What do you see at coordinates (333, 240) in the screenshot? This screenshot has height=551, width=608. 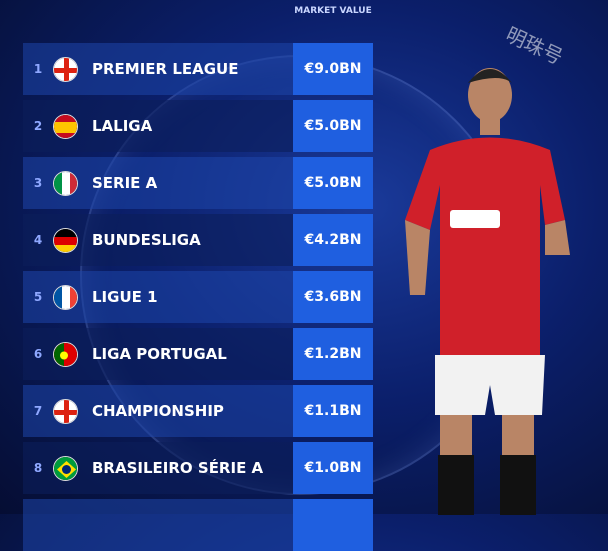 I see `market-value: €4.2BN` at bounding box center [333, 240].